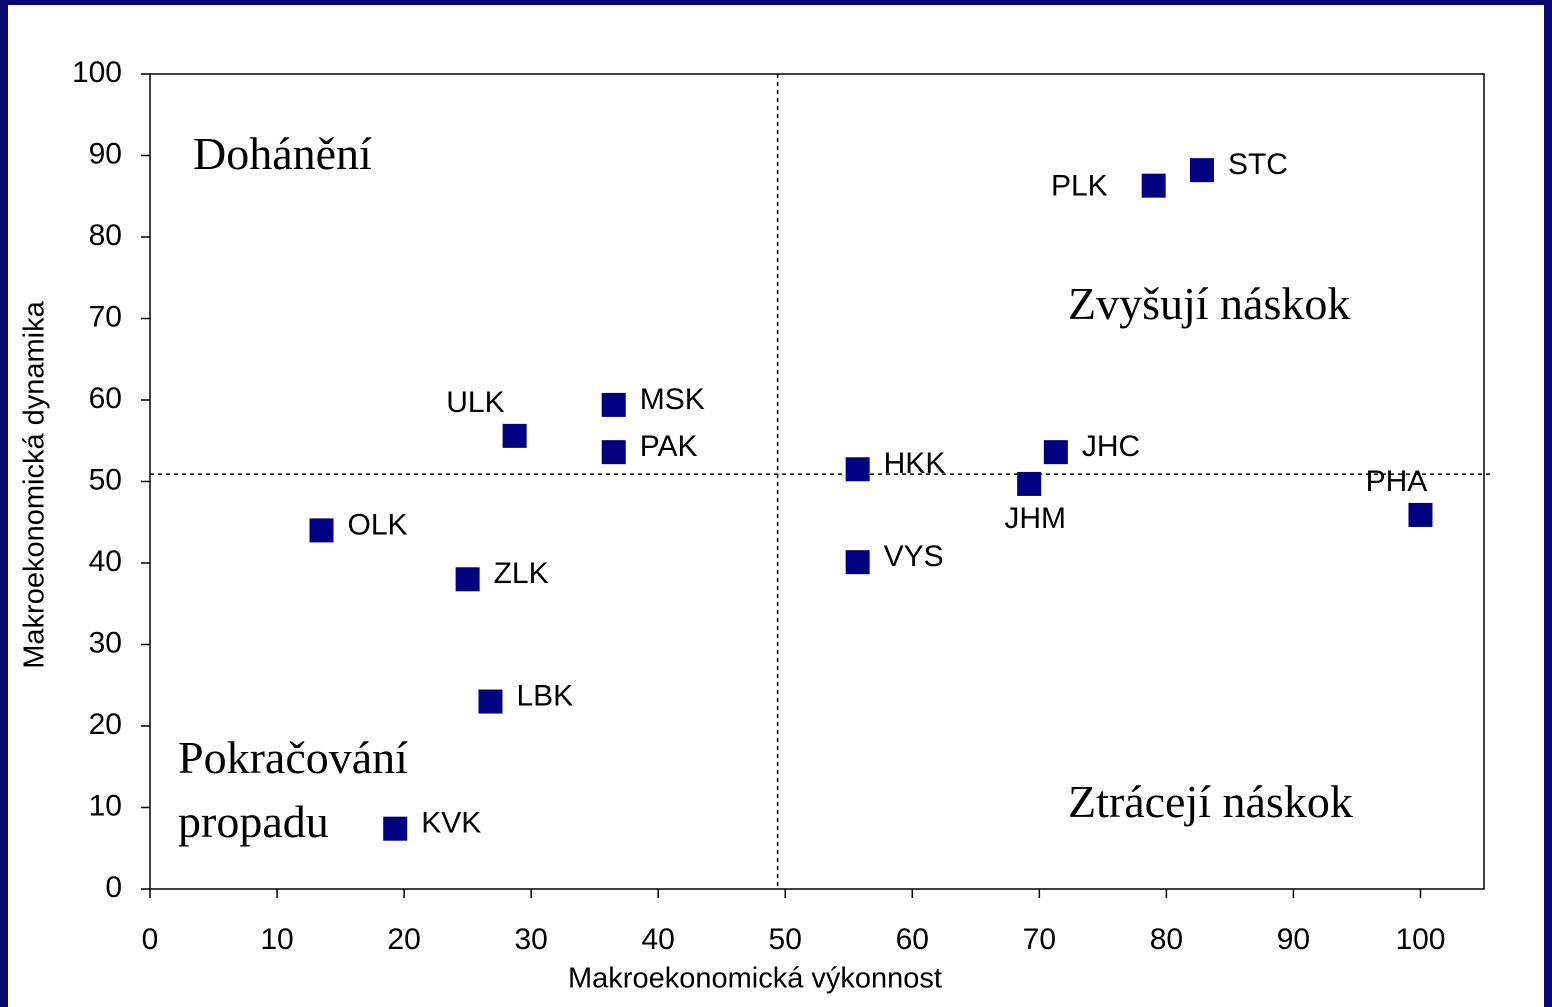 The height and width of the screenshot is (1007, 1552). I want to click on y-tick-label: 60, so click(105, 398).